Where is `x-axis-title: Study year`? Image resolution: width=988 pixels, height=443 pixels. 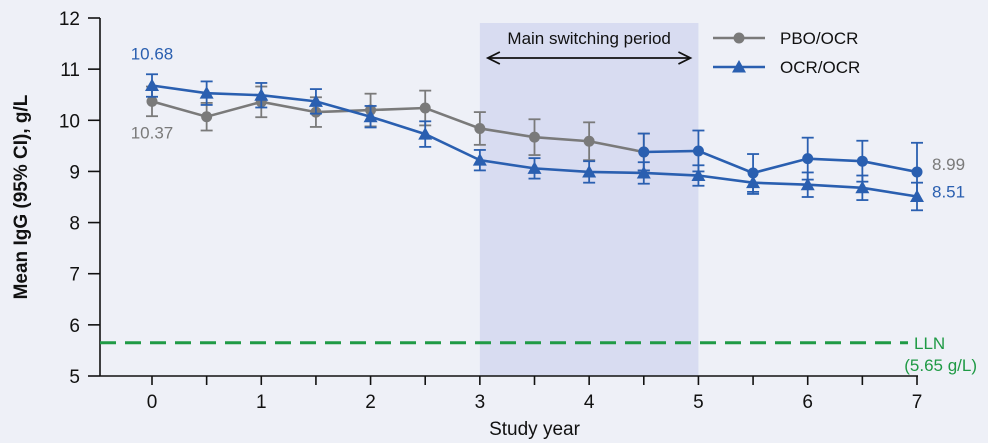
x-axis-title: Study year is located at coordinates (534, 429).